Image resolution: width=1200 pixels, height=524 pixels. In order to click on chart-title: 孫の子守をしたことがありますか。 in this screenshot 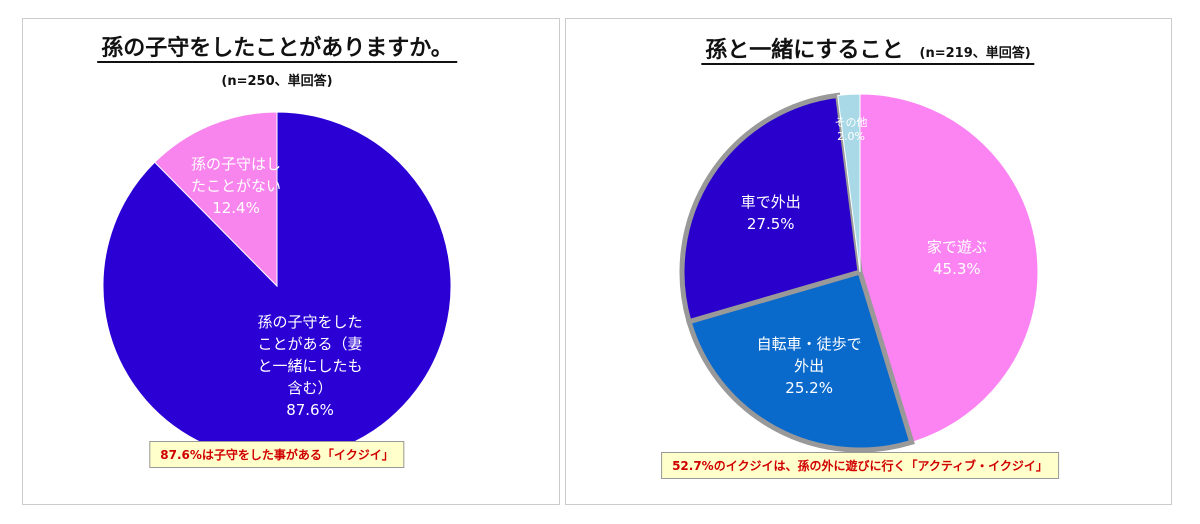, I will do `click(277, 49)`.